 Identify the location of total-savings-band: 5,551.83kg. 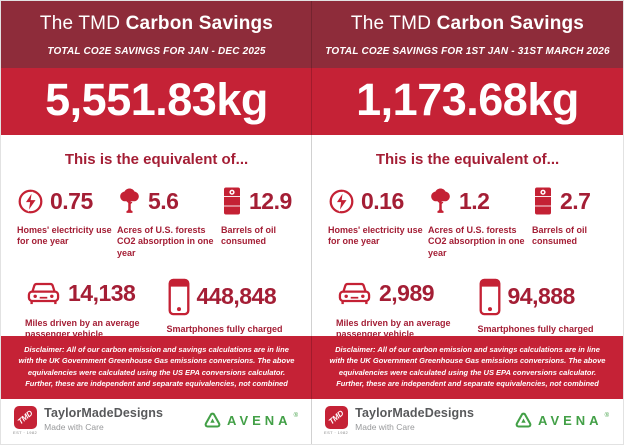
(156, 101).